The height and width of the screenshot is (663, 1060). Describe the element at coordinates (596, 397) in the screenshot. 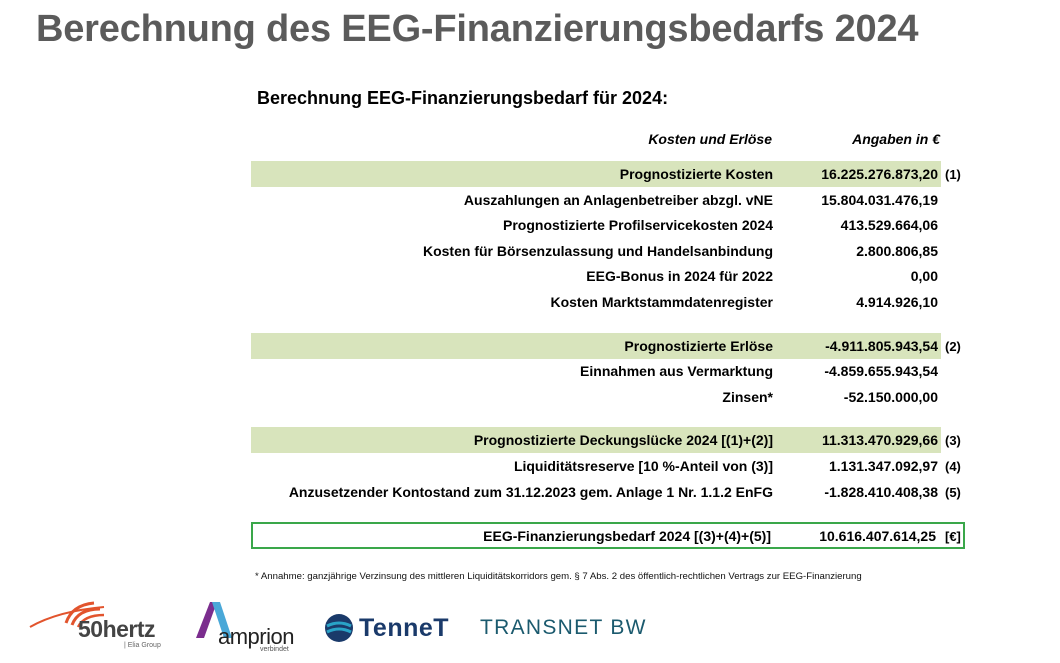

I see `table-row: Zinsen* -52.150.000,00` at that location.